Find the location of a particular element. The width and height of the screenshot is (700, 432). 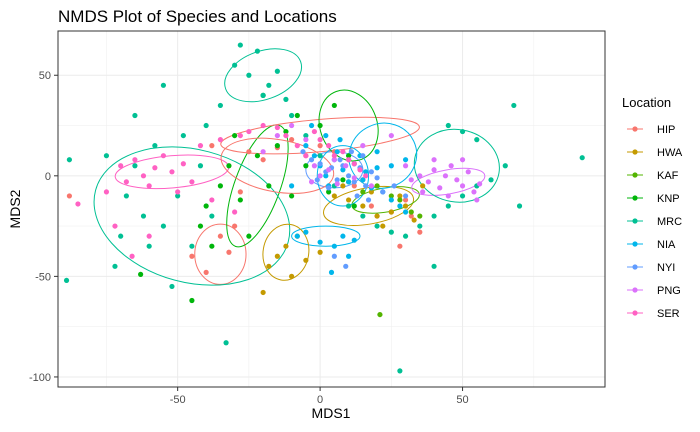

ellipse-hip is located at coordinates (220, 254).